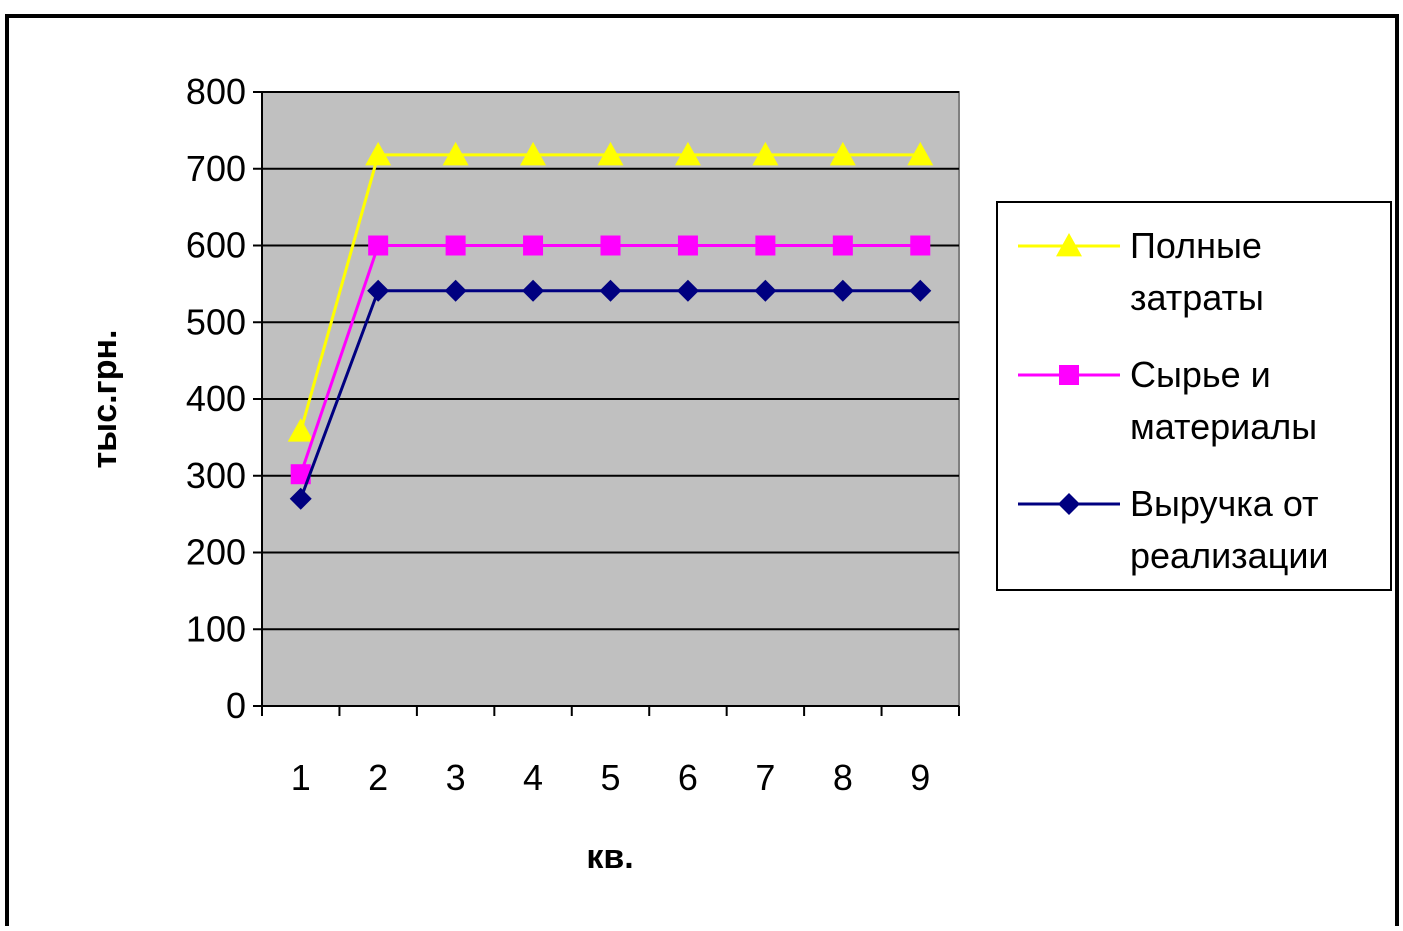 This screenshot has height=931, width=1403. Describe the element at coordinates (216, 628) in the screenshot. I see `y-tick-label: 100` at that location.